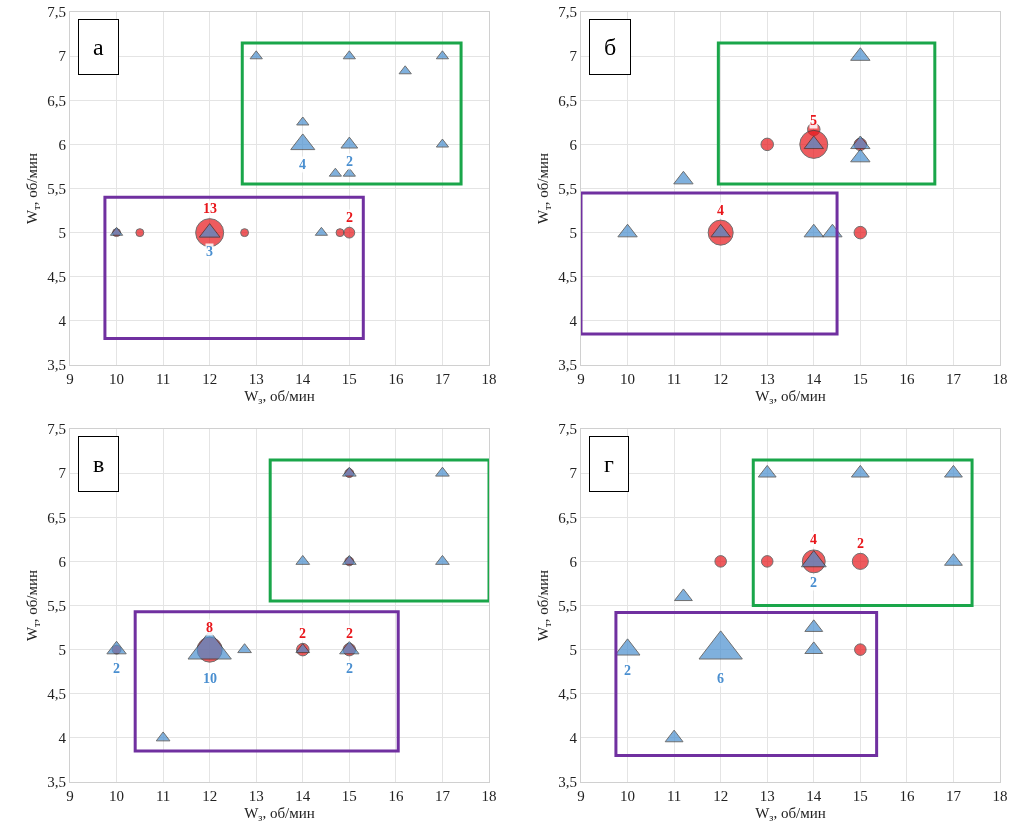 The width and height of the screenshot is (1022, 834). What do you see at coordinates (210, 678) in the screenshot?
I see `annotation: 10` at bounding box center [210, 678].